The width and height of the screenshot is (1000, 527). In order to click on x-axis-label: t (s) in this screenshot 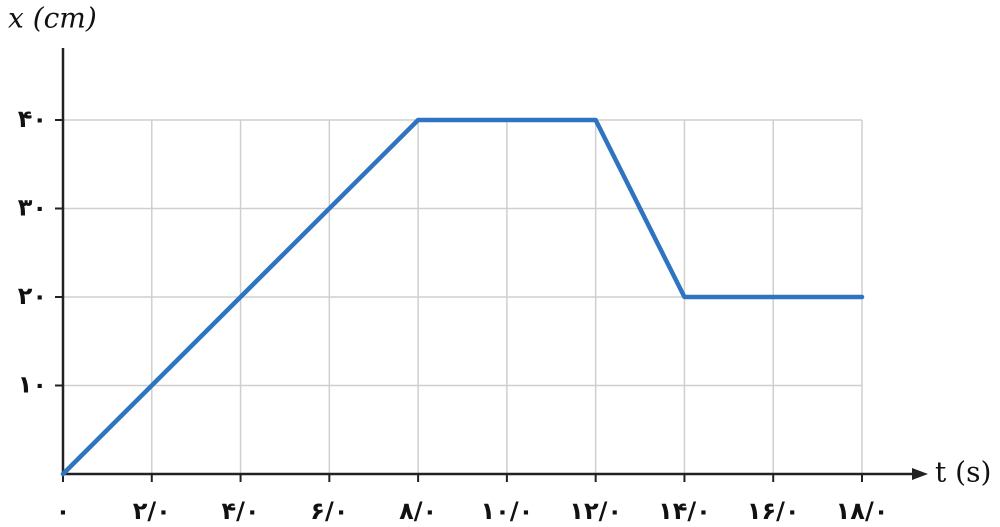, I will do `click(963, 472)`.